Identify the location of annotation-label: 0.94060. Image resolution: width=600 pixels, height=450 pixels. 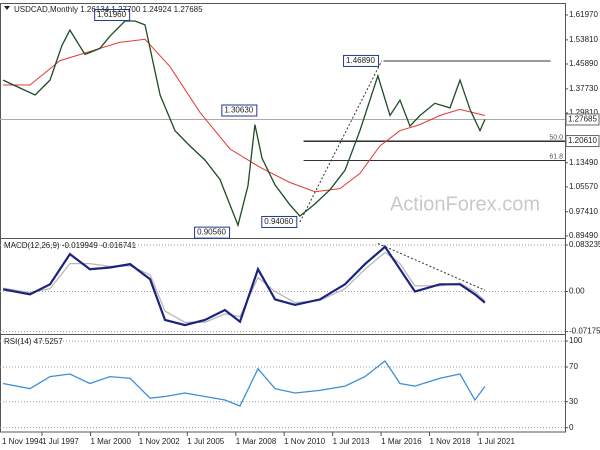
(278, 221).